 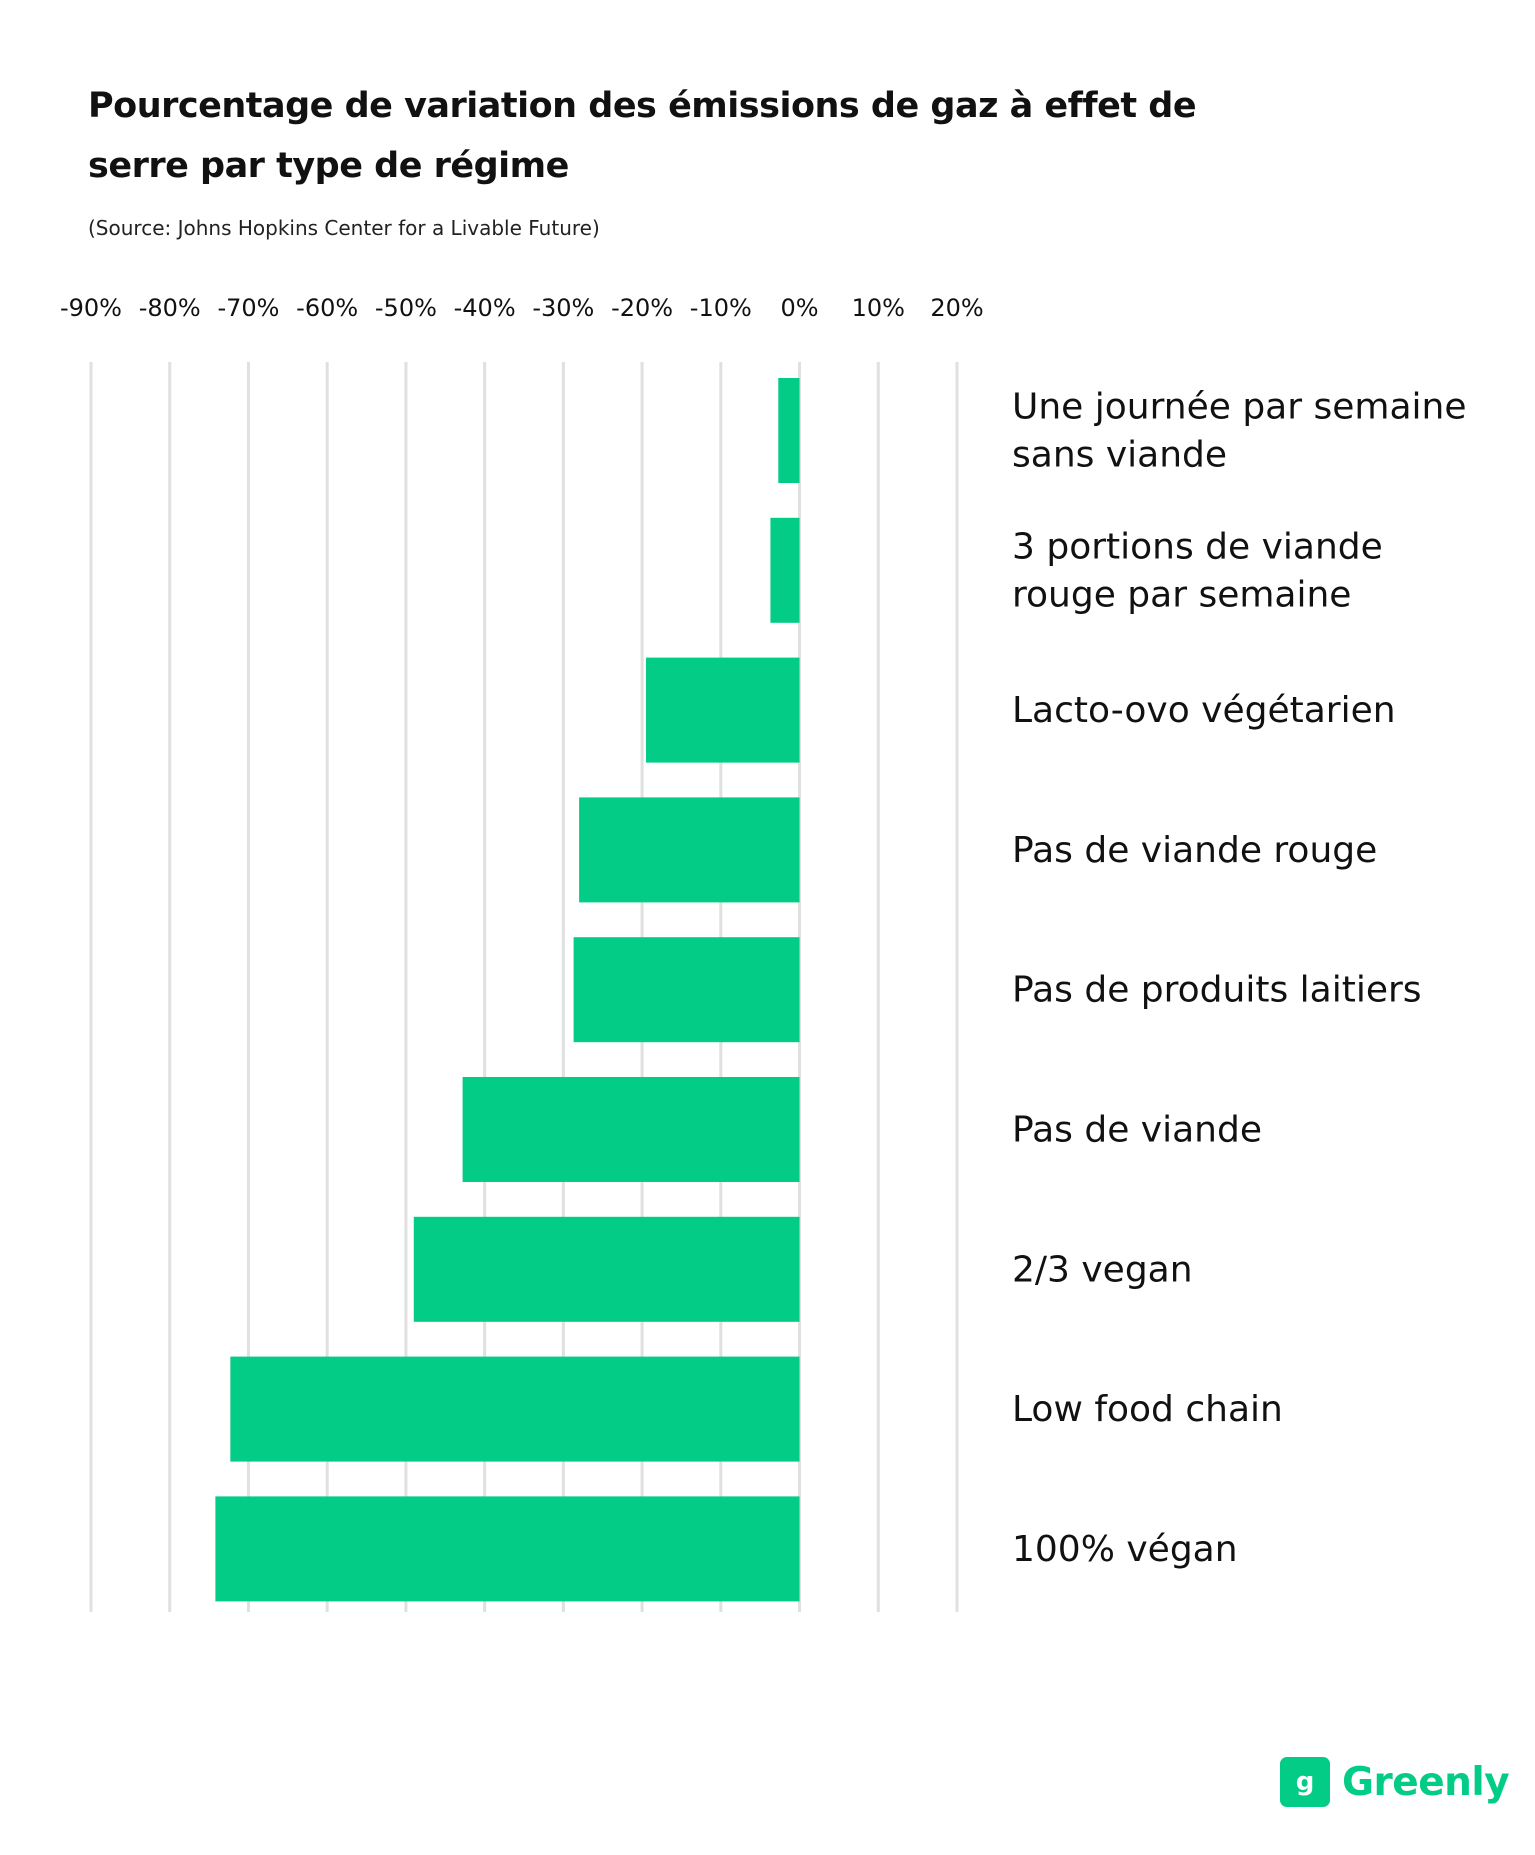 I want to click on x-tick-label: -60%, so click(x=327, y=308).